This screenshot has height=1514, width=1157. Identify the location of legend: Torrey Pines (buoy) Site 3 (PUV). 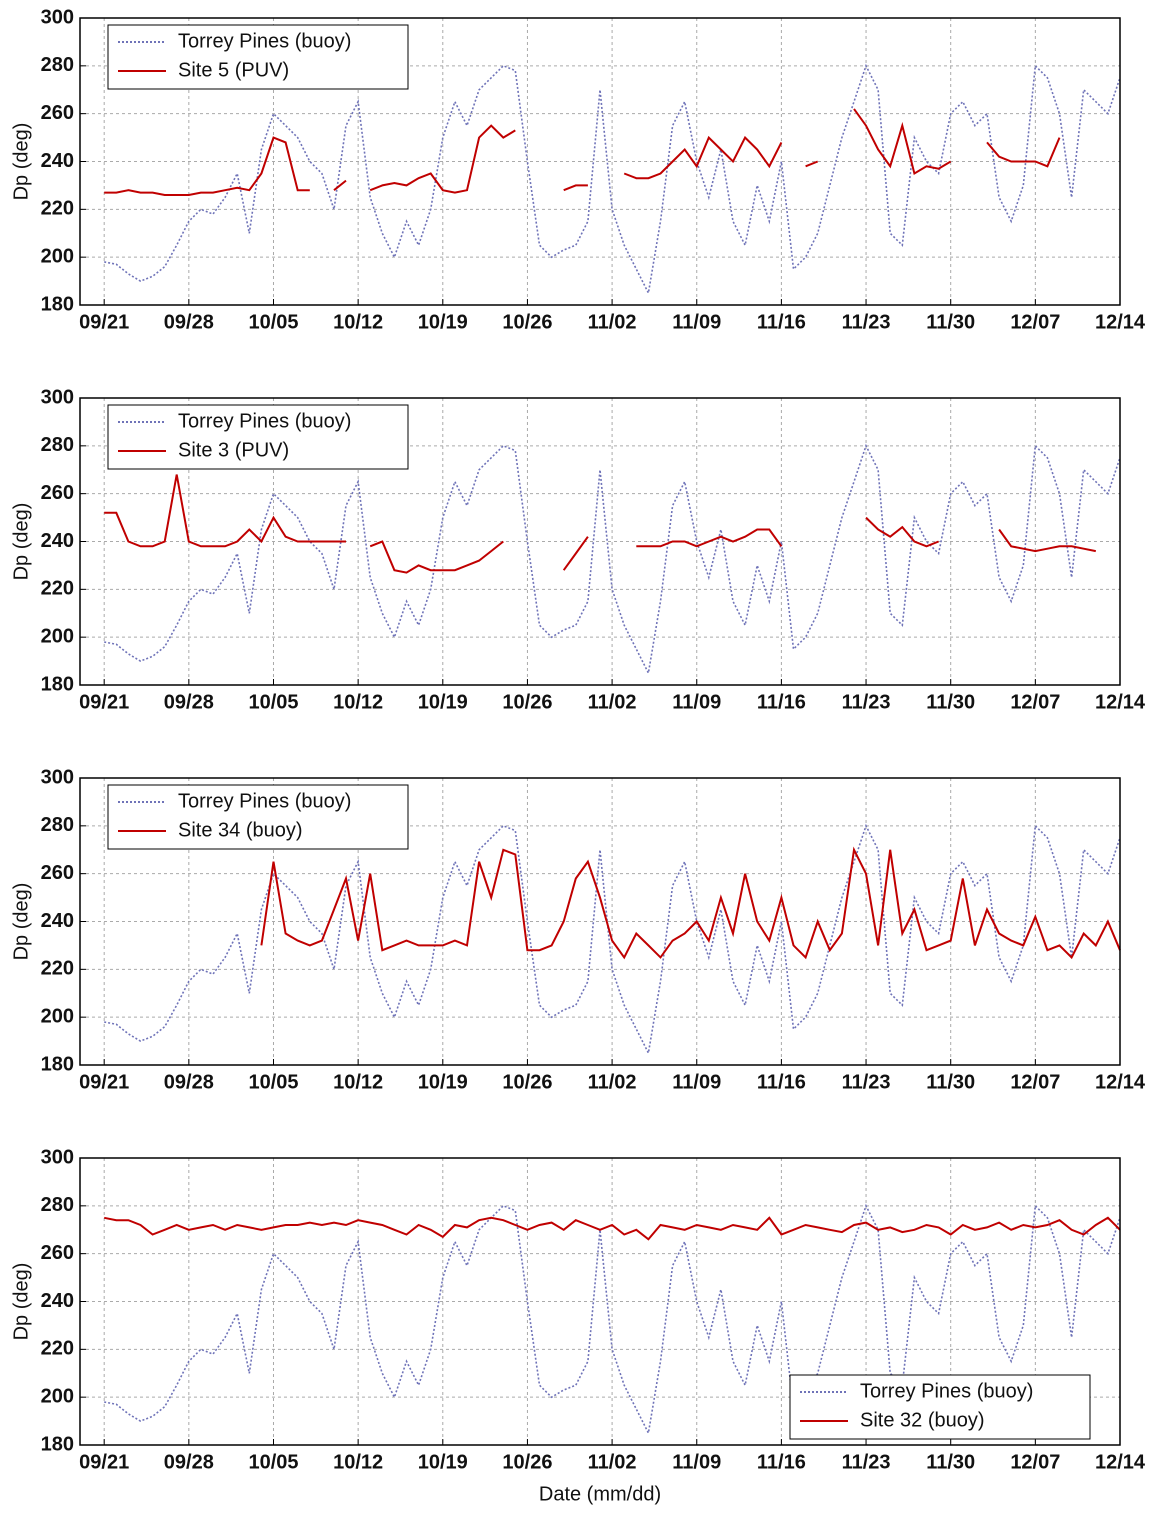
(258, 437).